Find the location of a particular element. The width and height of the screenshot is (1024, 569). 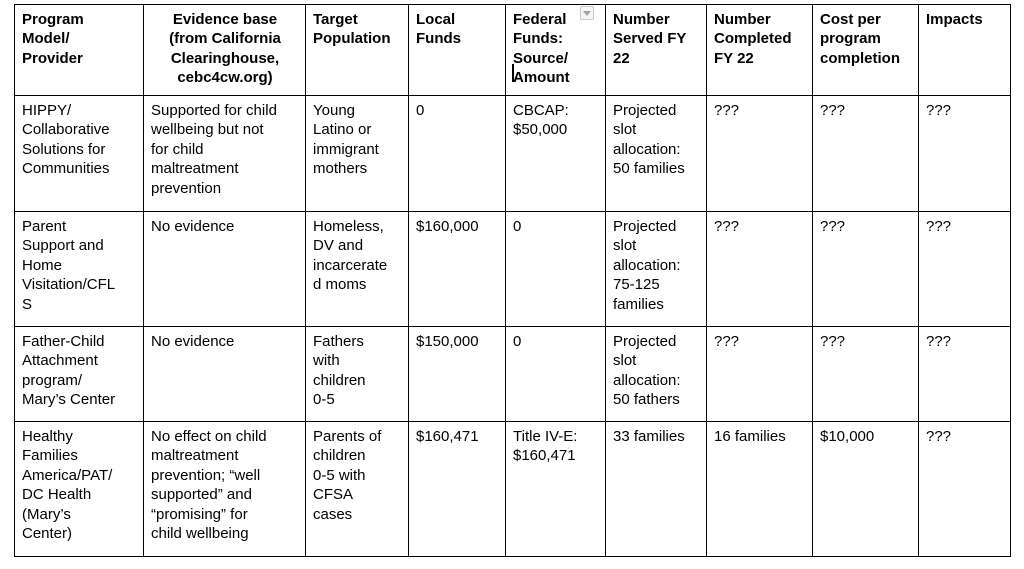

col-header-federal-funds: Federal Funds: Source/ Amount is located at coordinates (555, 50).